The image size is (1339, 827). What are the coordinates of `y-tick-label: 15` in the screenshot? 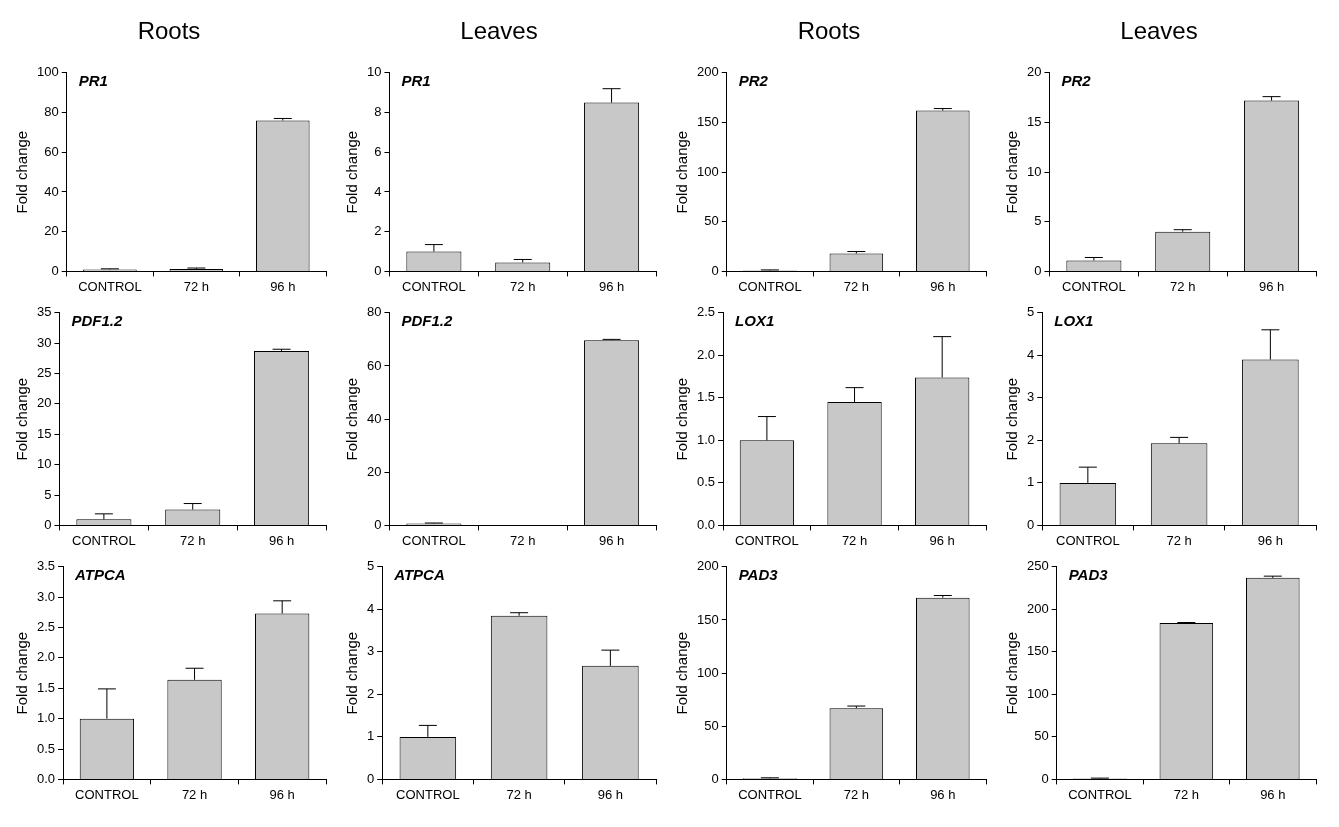 It's located at (44, 433).